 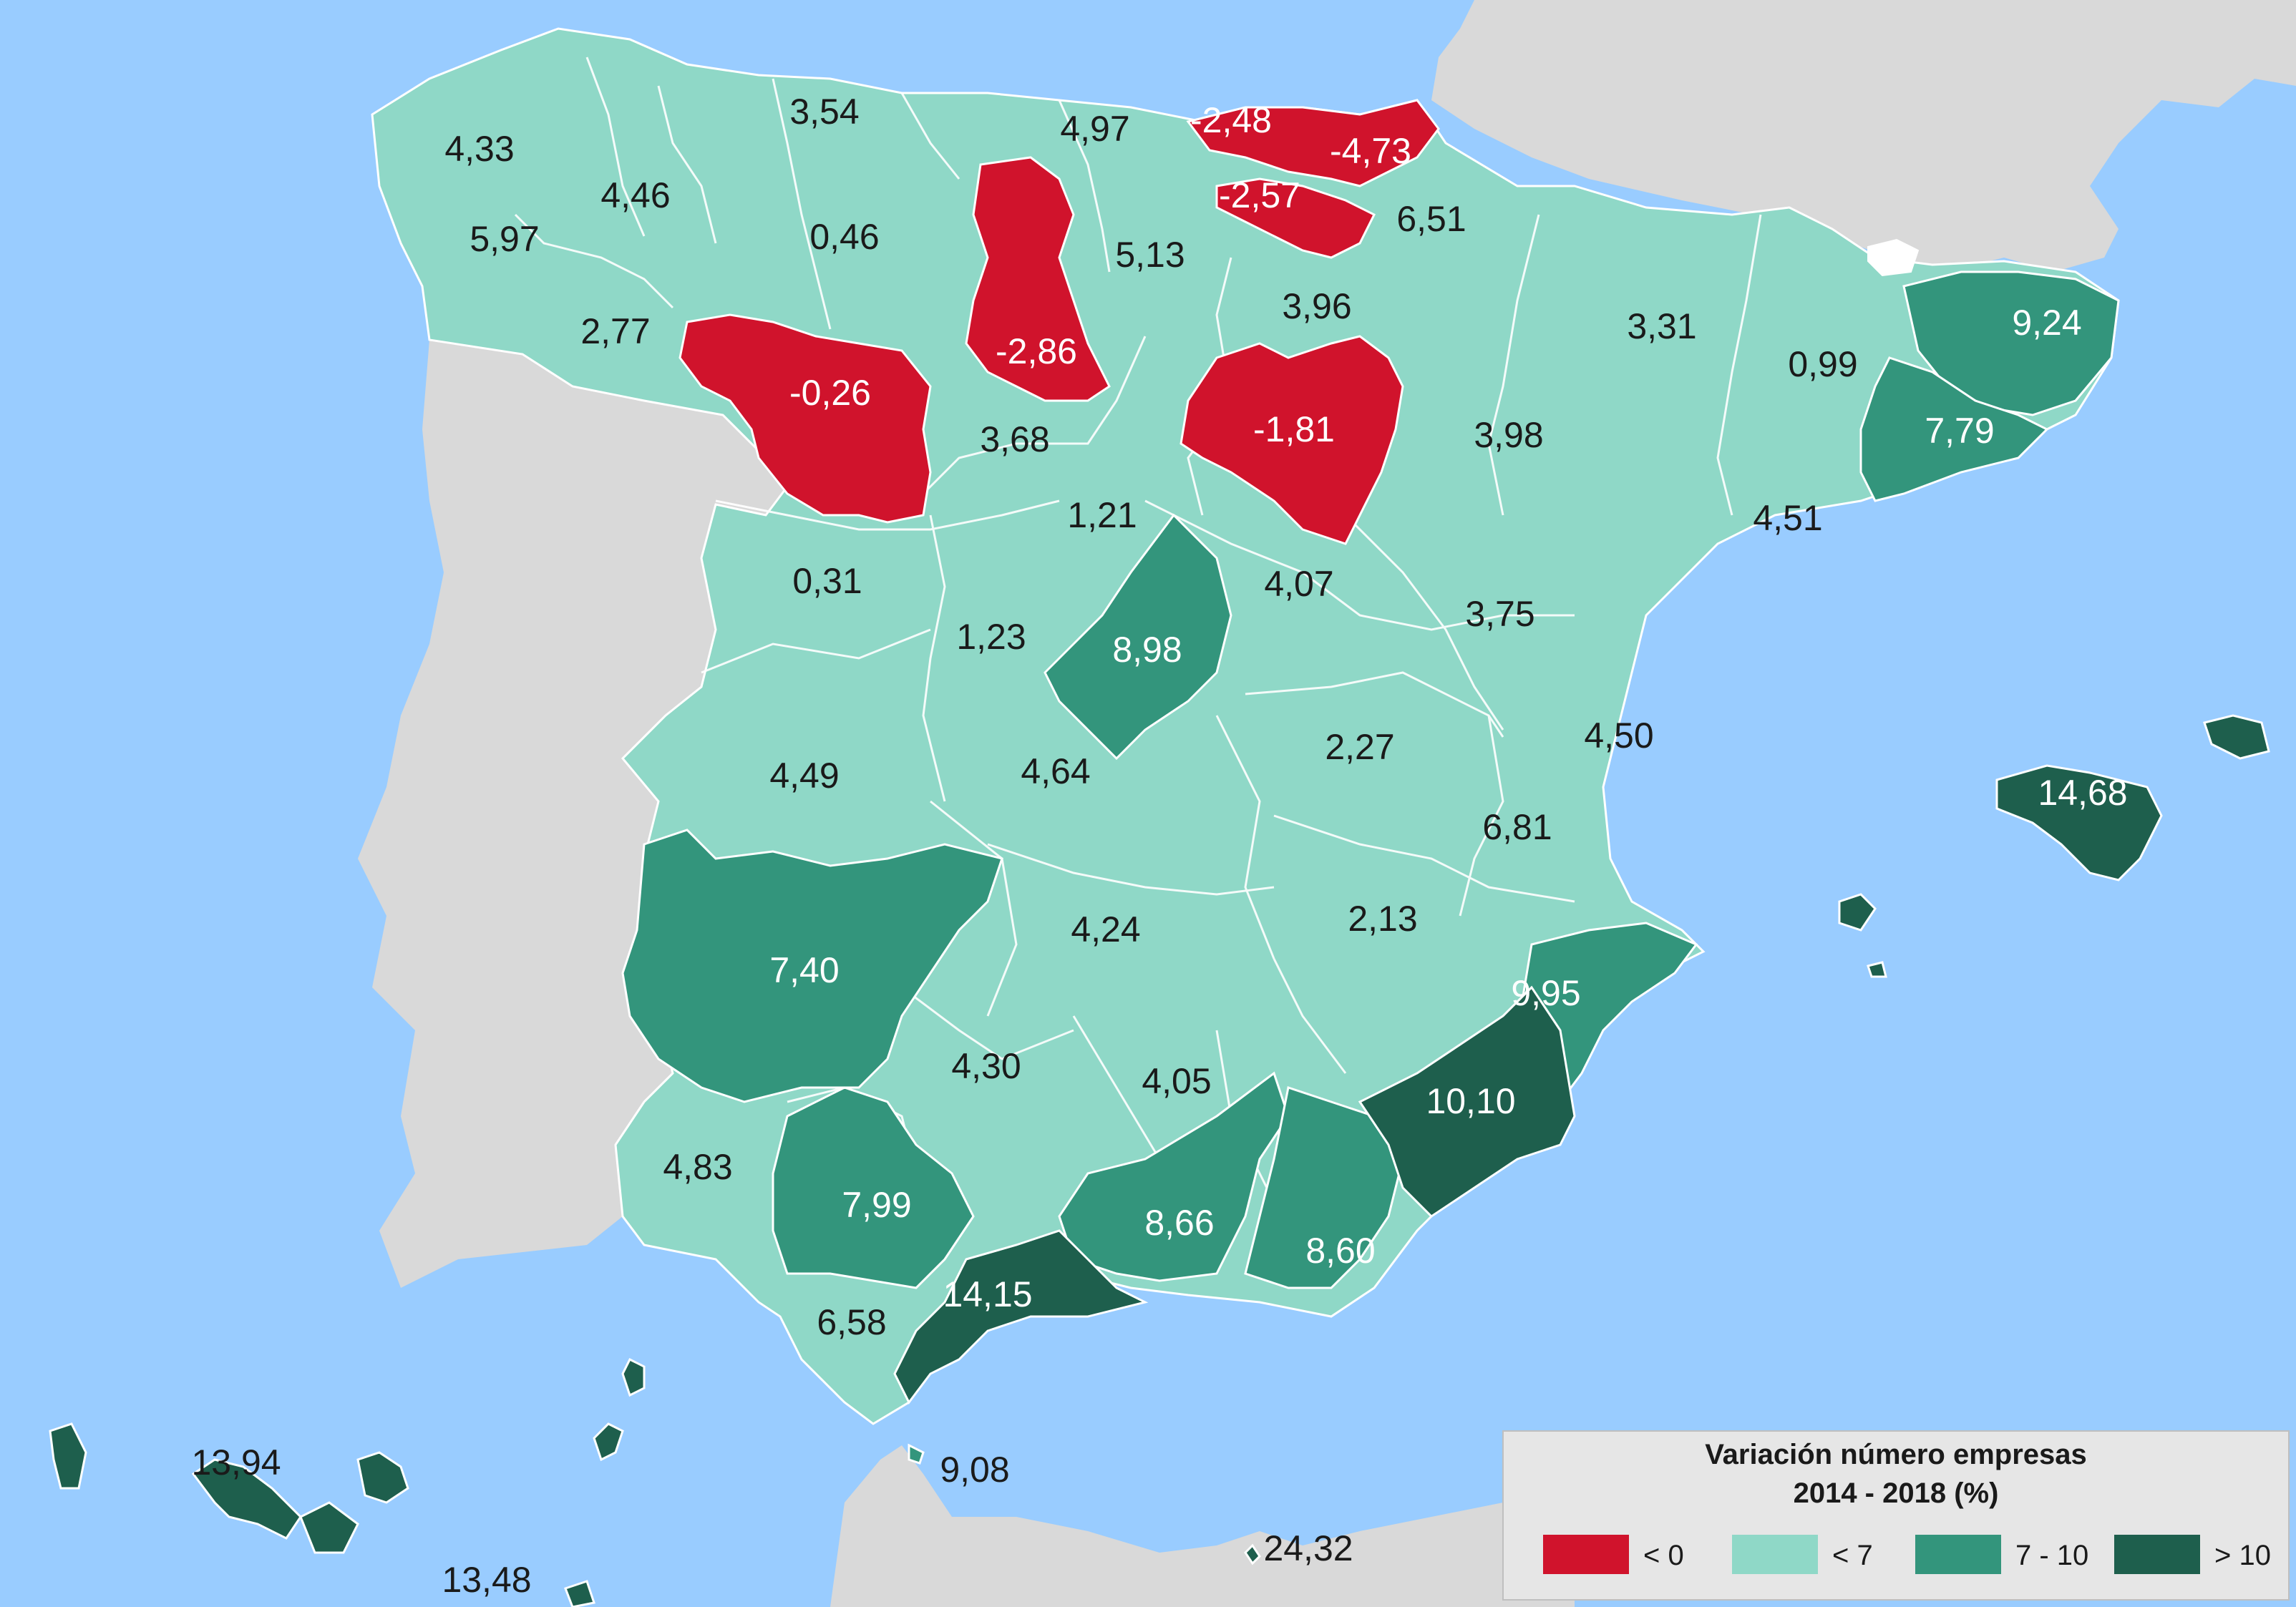 I want to click on province-value-label: 13,48, so click(x=487, y=1580).